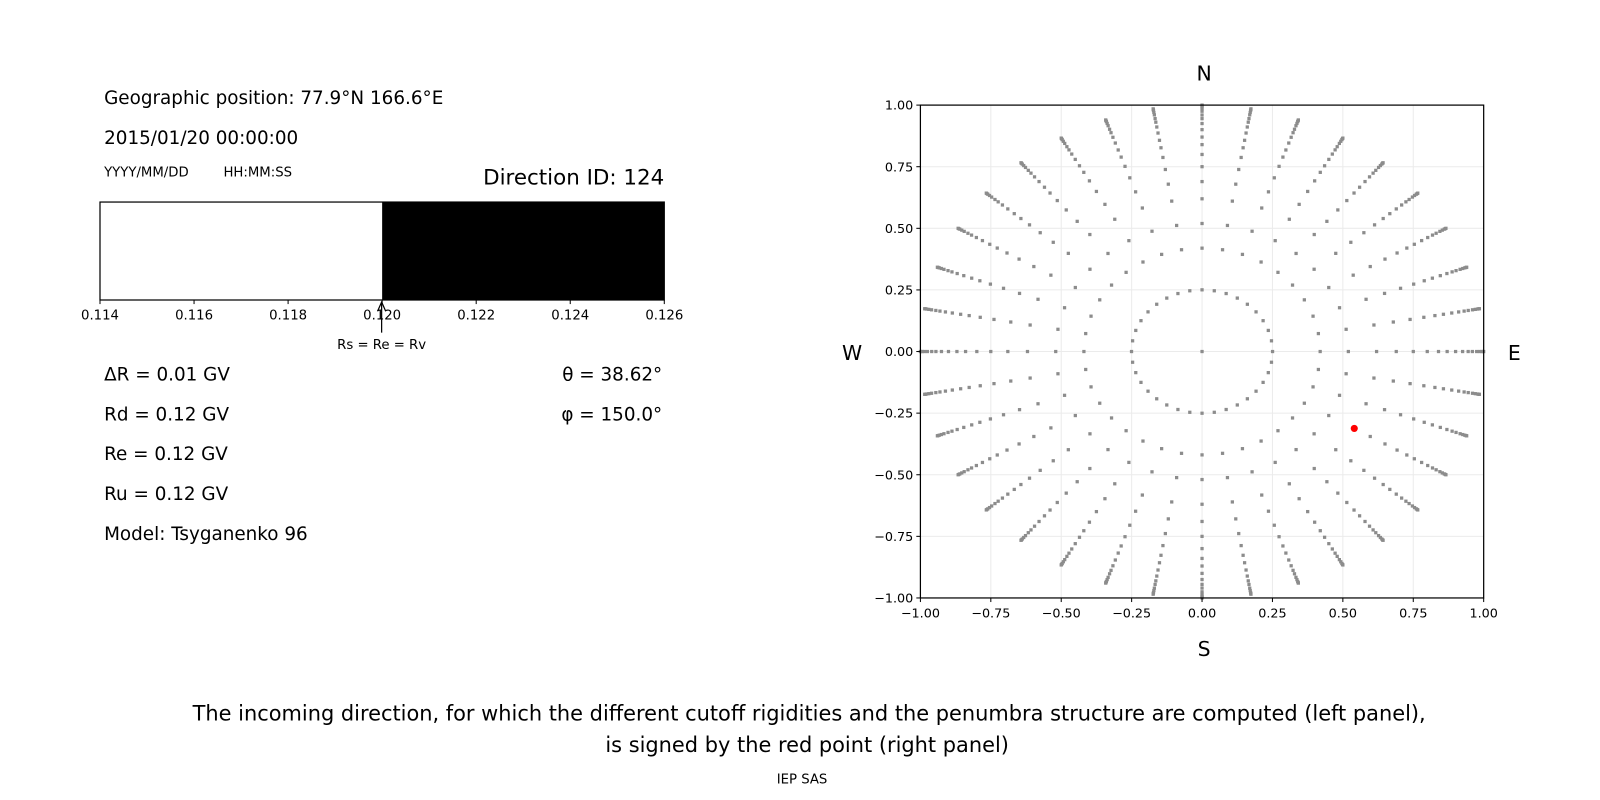  Describe the element at coordinates (899, 229) in the screenshot. I see `y-tick-label: 0.50` at that location.